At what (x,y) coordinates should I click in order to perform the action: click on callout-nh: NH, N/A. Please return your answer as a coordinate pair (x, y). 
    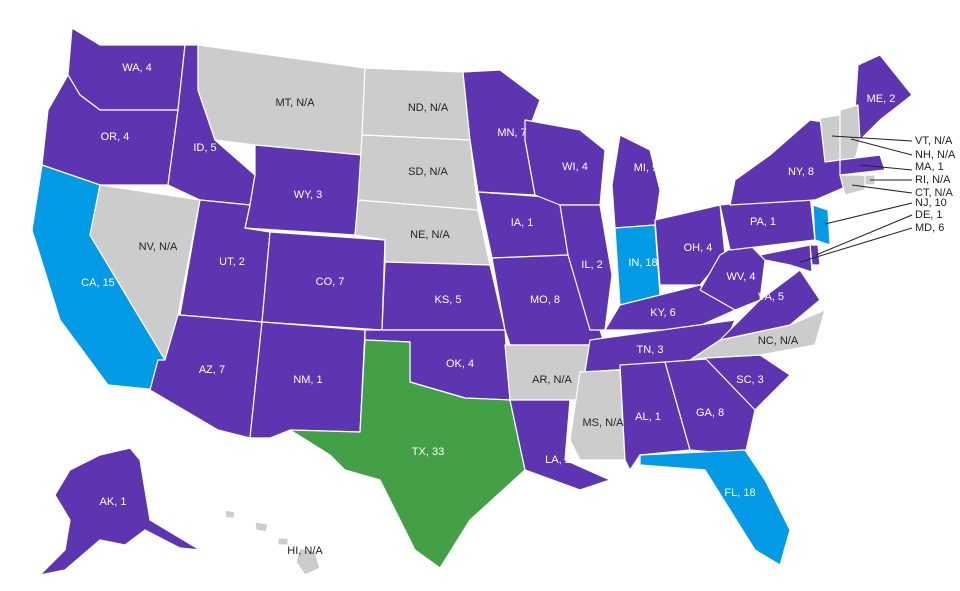
    Looking at the image, I should click on (935, 155).